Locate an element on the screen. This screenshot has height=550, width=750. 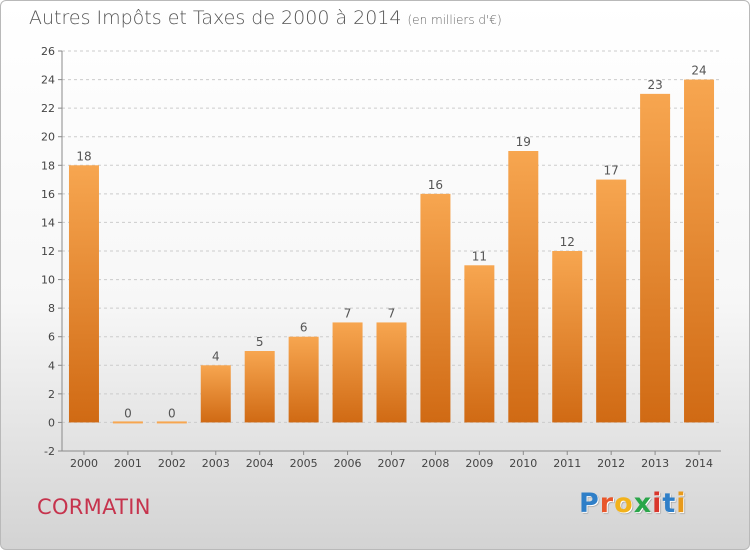
logo-letter: o is located at coordinates (624, 503).